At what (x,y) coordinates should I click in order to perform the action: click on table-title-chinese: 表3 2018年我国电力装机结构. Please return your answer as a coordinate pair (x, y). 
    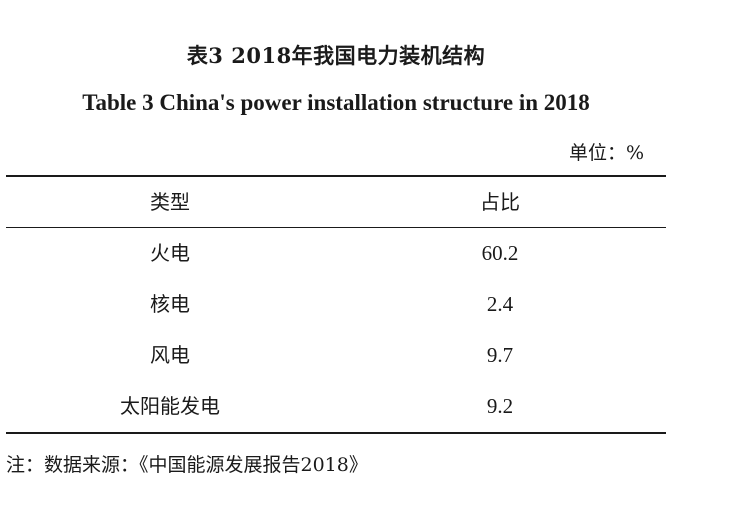
    Looking at the image, I should click on (336, 55).